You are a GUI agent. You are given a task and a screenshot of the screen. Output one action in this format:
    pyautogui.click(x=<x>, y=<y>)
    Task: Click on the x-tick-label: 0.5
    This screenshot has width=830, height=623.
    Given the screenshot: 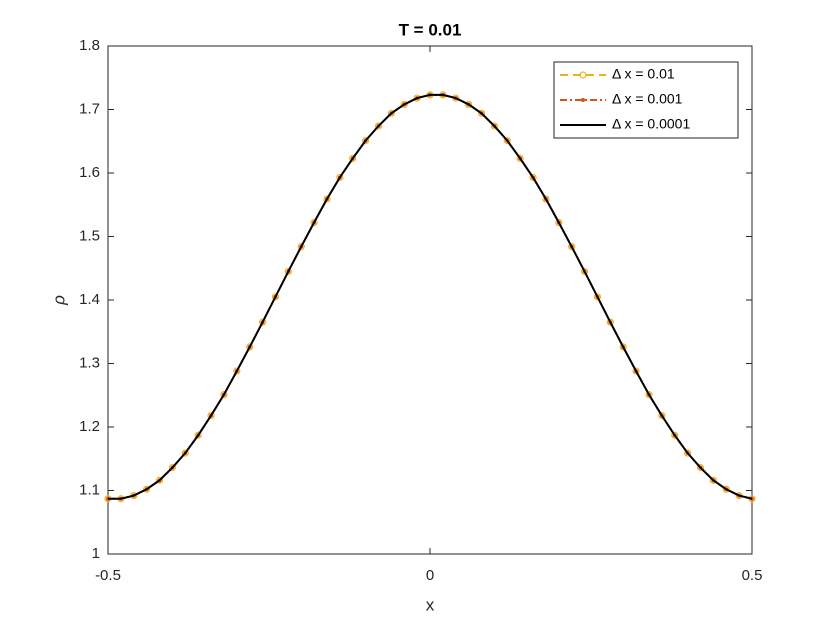 What is the action you would take?
    pyautogui.click(x=752, y=575)
    